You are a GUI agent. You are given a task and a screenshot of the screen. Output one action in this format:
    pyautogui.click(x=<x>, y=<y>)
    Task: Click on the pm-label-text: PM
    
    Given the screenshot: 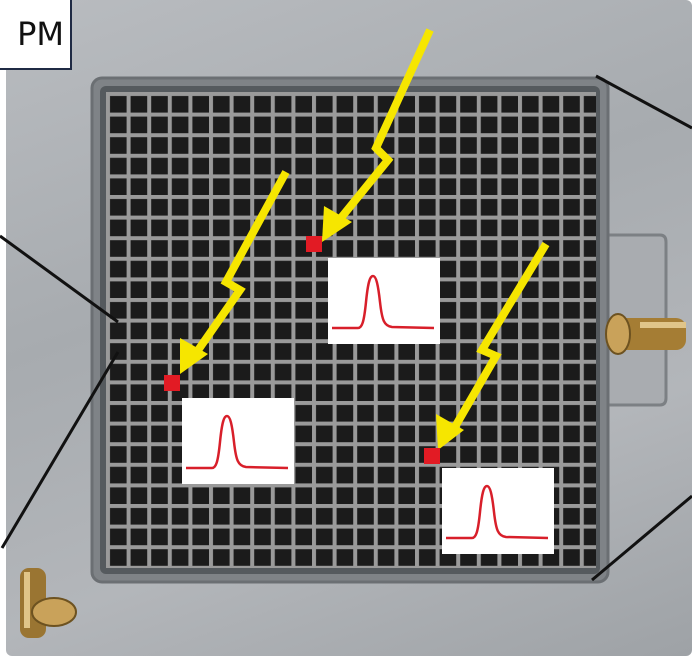 What is the action you would take?
    pyautogui.click(x=40, y=34)
    